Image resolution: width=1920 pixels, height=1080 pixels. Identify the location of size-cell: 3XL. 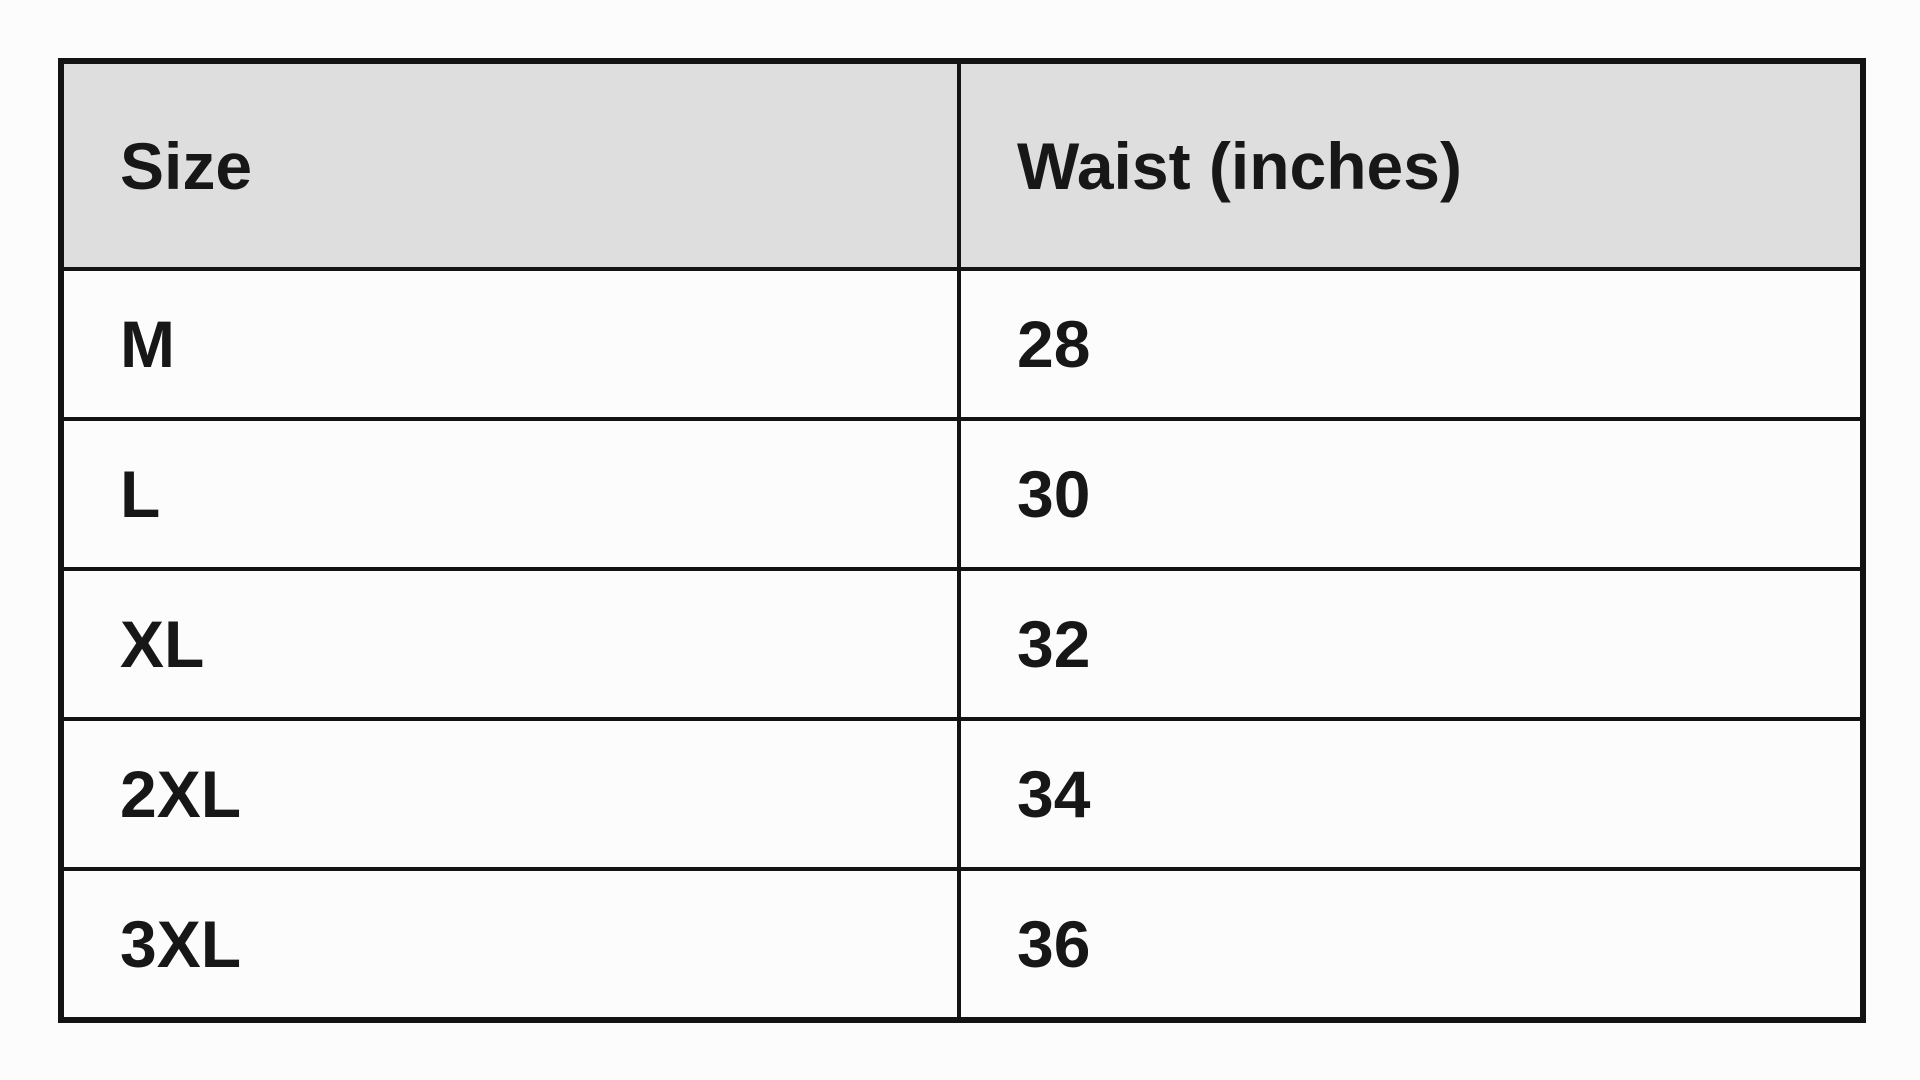
(510, 944).